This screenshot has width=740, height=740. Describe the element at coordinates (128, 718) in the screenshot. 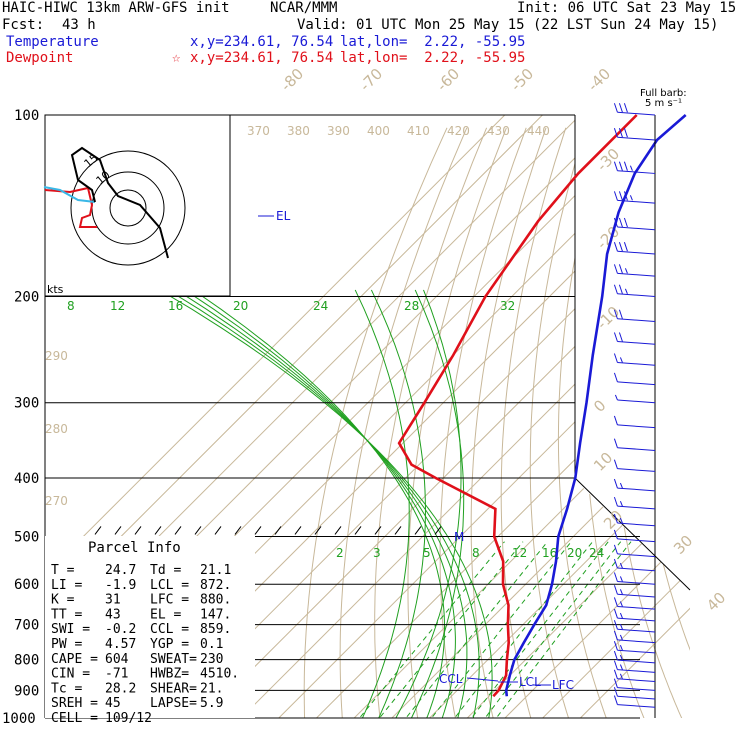

I see `parcel-value: 109/12` at that location.